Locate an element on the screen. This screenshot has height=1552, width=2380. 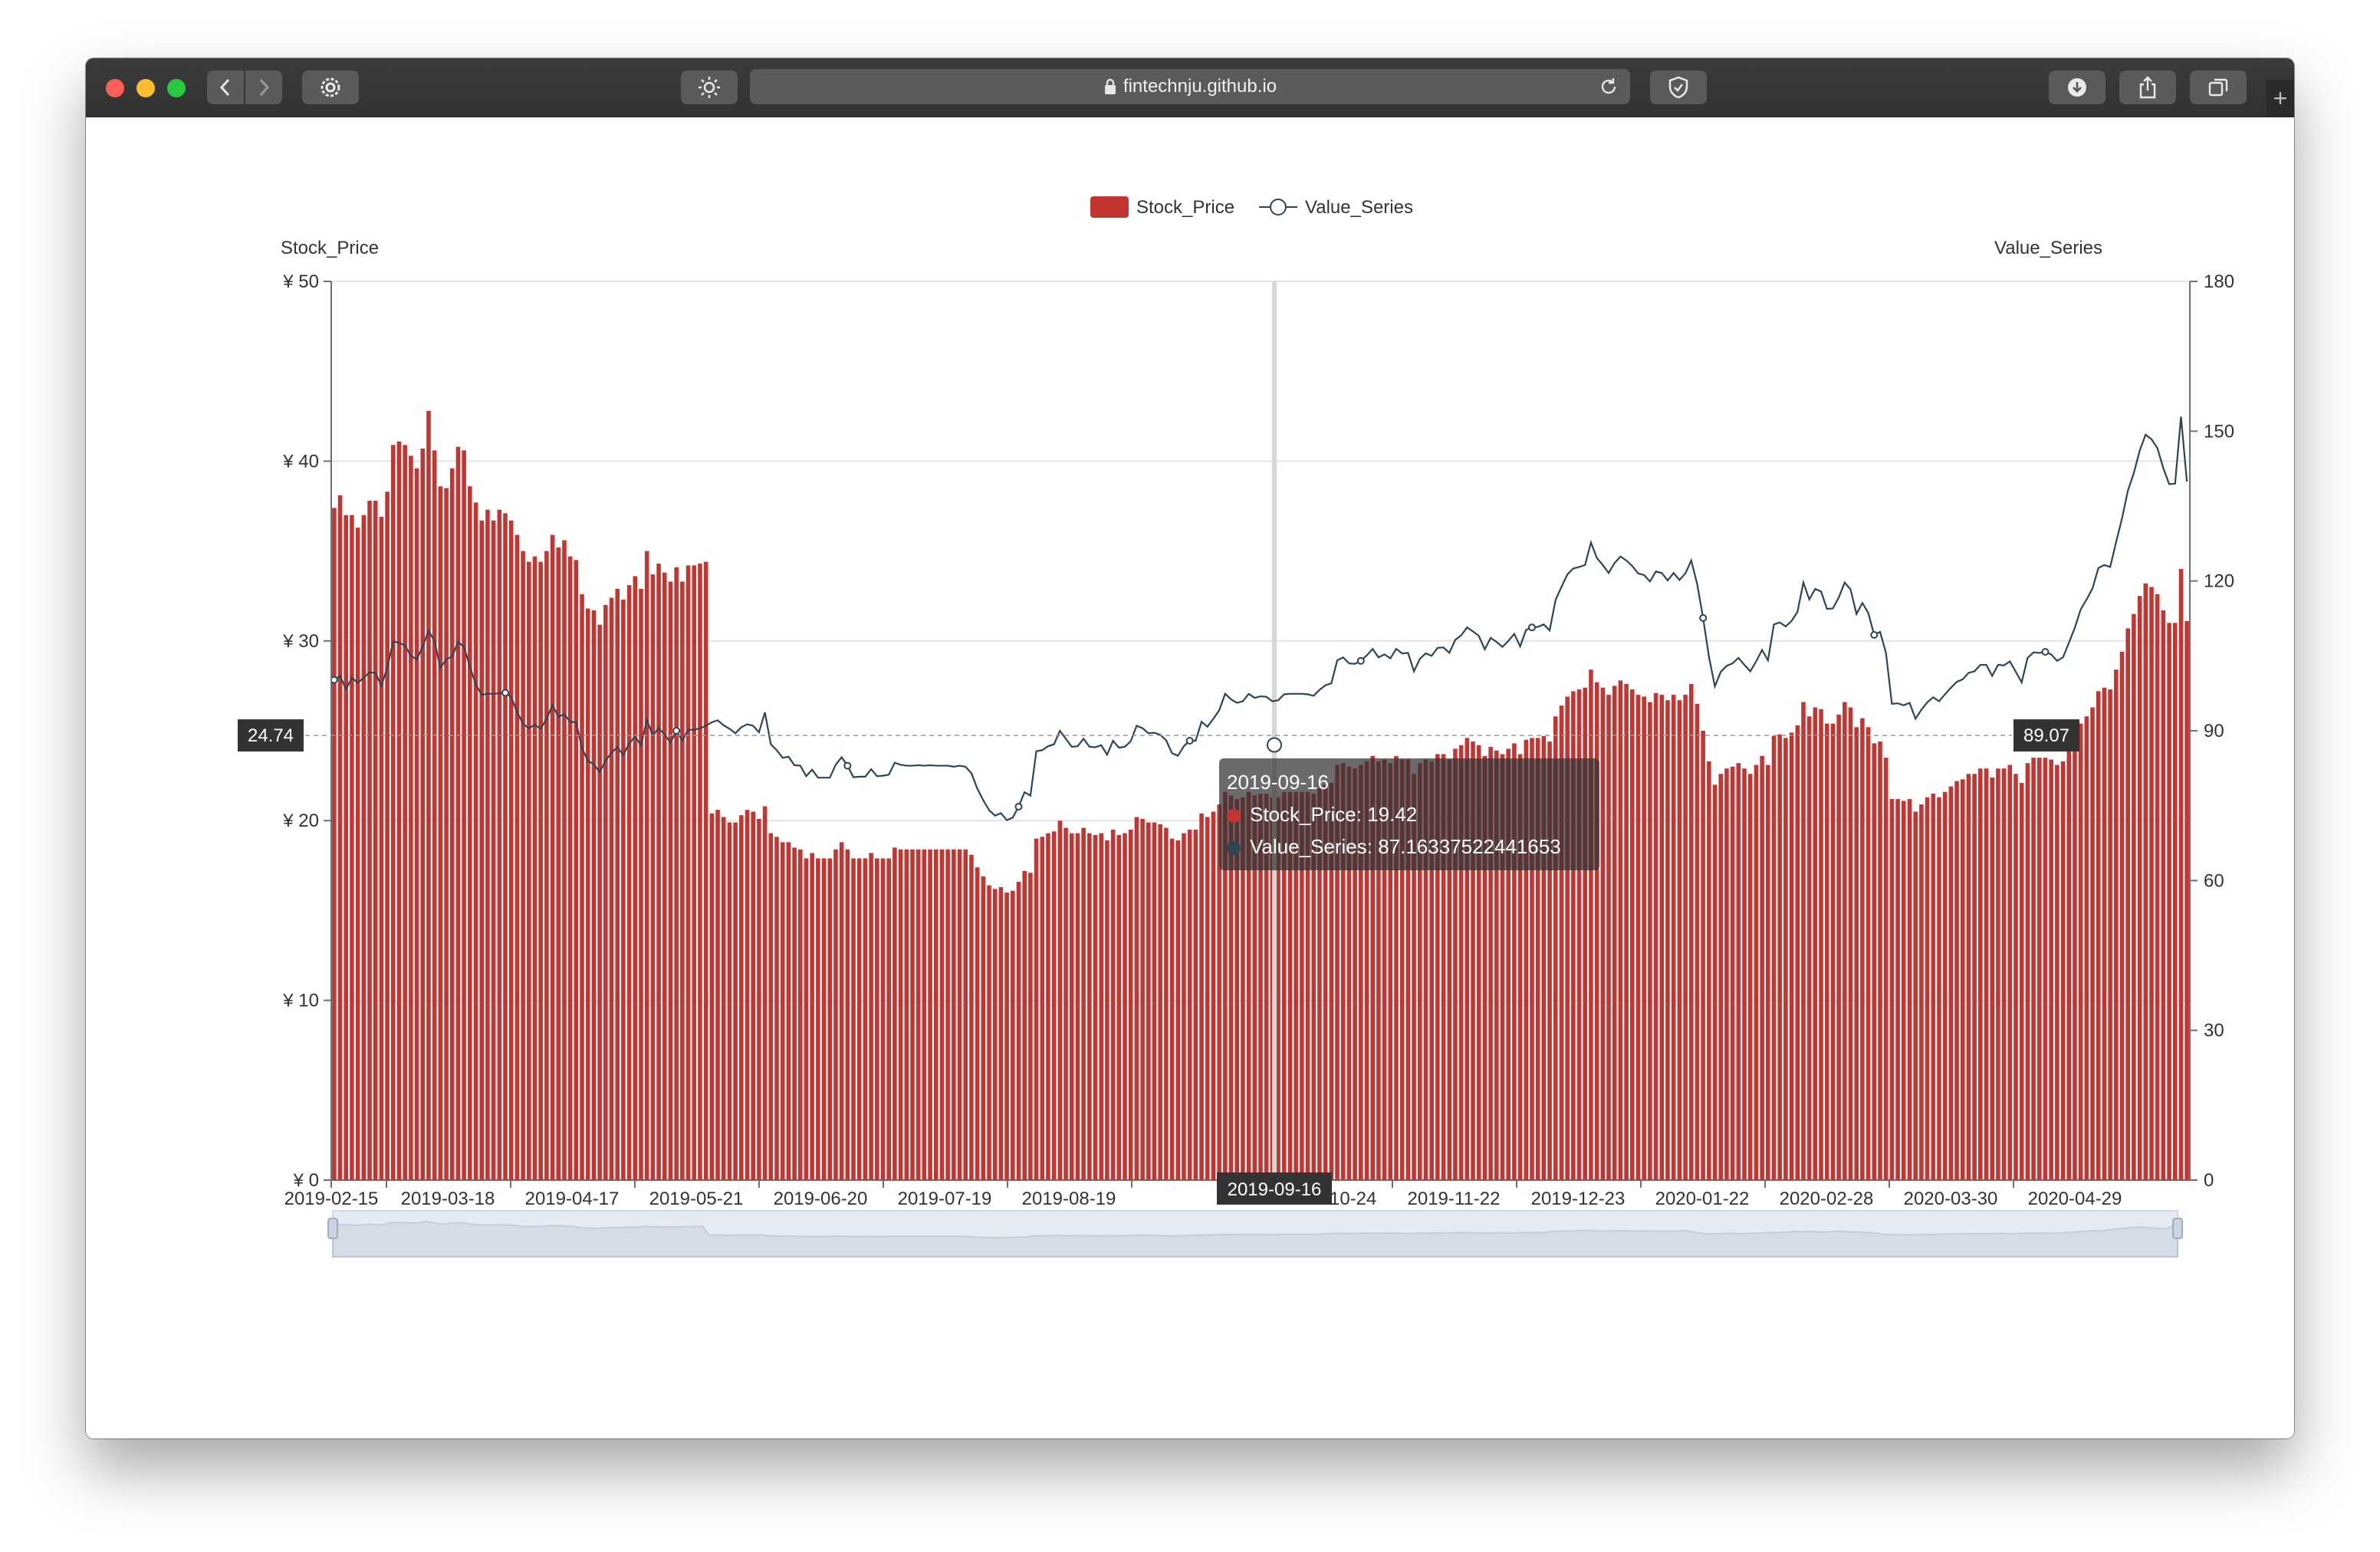
extension-button is located at coordinates (330, 88).